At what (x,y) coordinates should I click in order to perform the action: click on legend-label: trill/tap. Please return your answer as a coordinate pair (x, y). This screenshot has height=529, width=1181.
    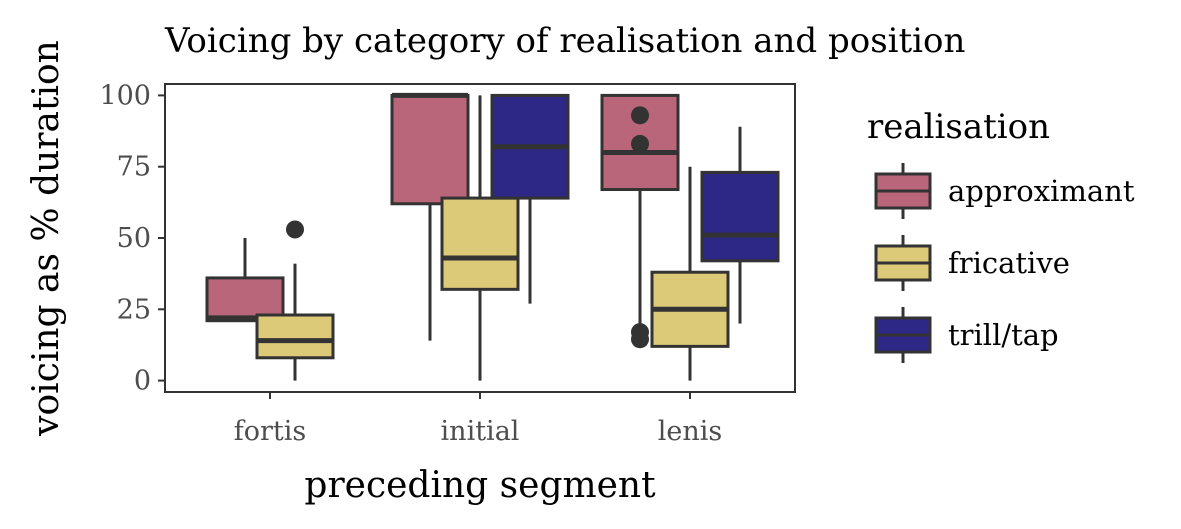
    Looking at the image, I should click on (1003, 335).